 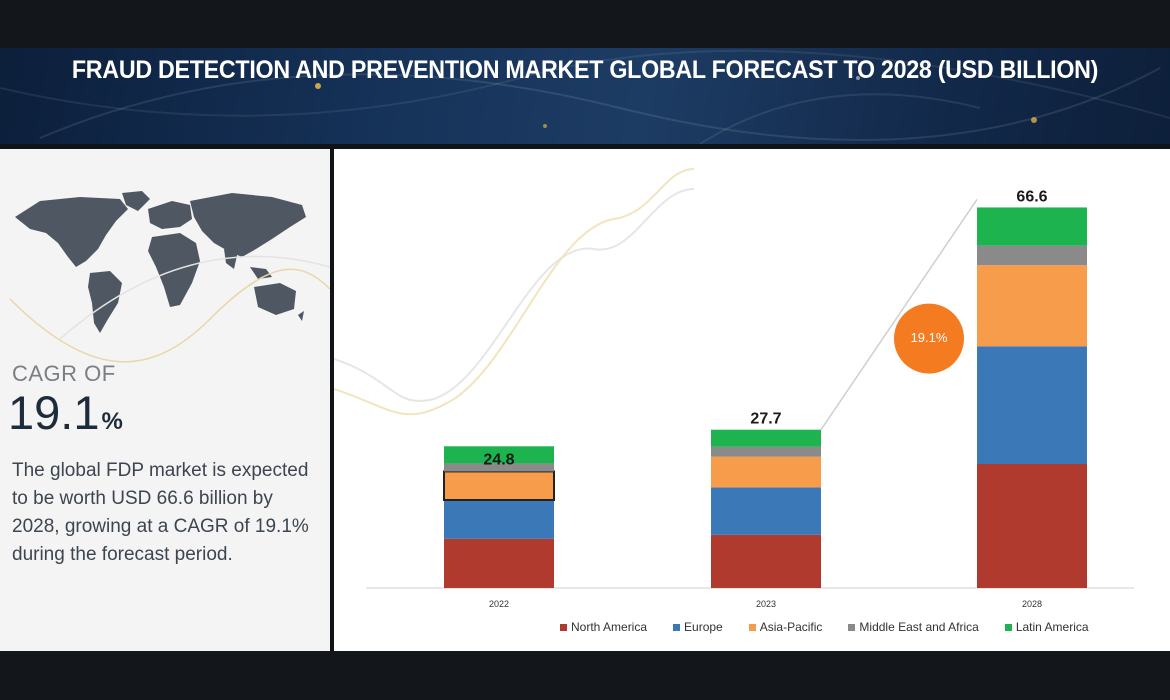 I want to click on legend-label: Asia-Pacific, so click(x=791, y=627).